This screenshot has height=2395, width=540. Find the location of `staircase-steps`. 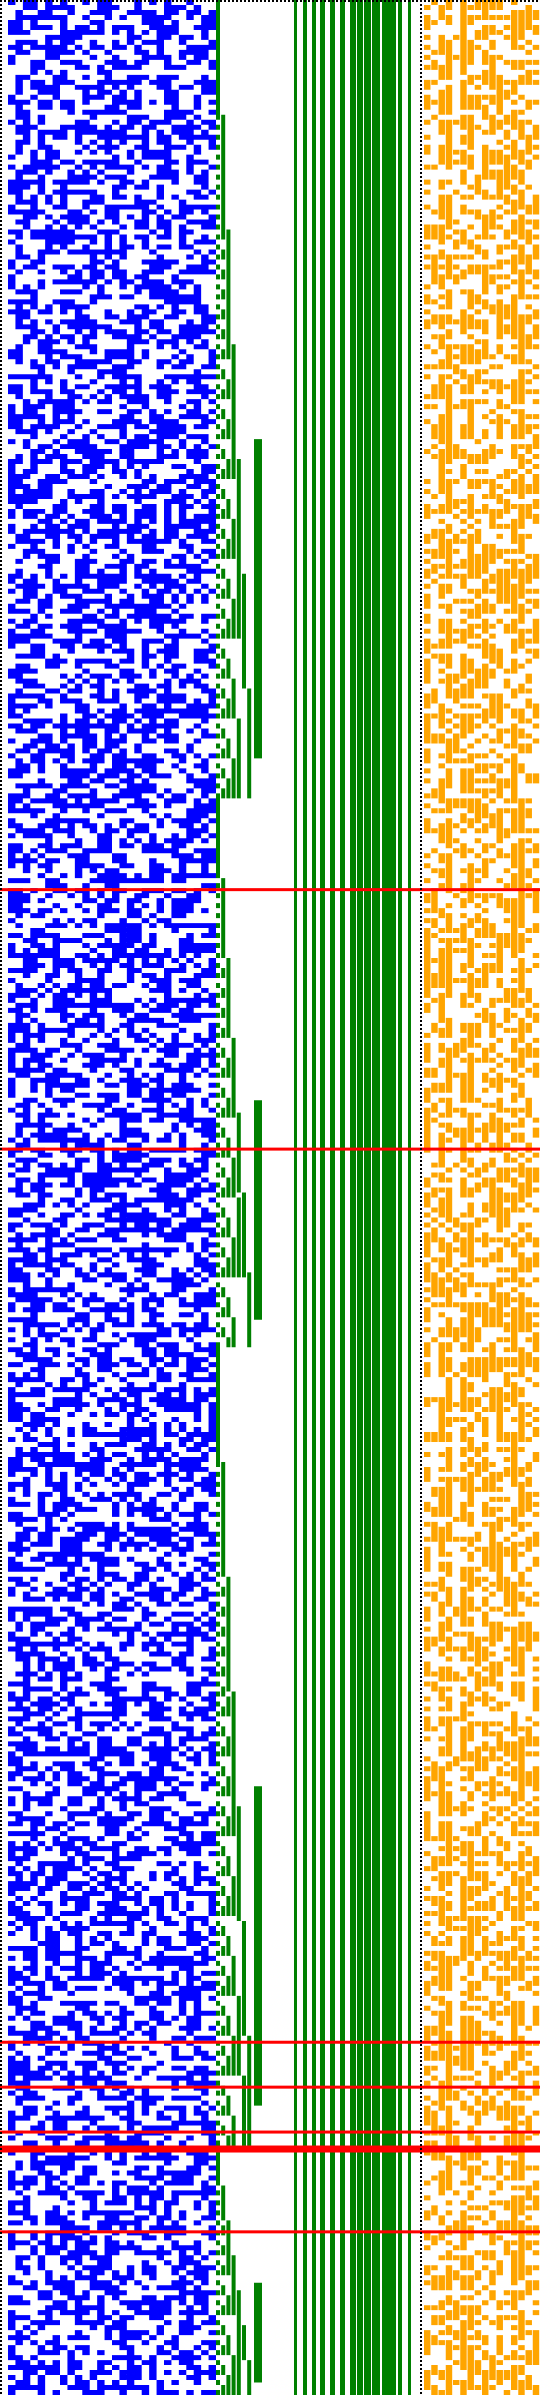

staircase-steps is located at coordinates (239, 1197).